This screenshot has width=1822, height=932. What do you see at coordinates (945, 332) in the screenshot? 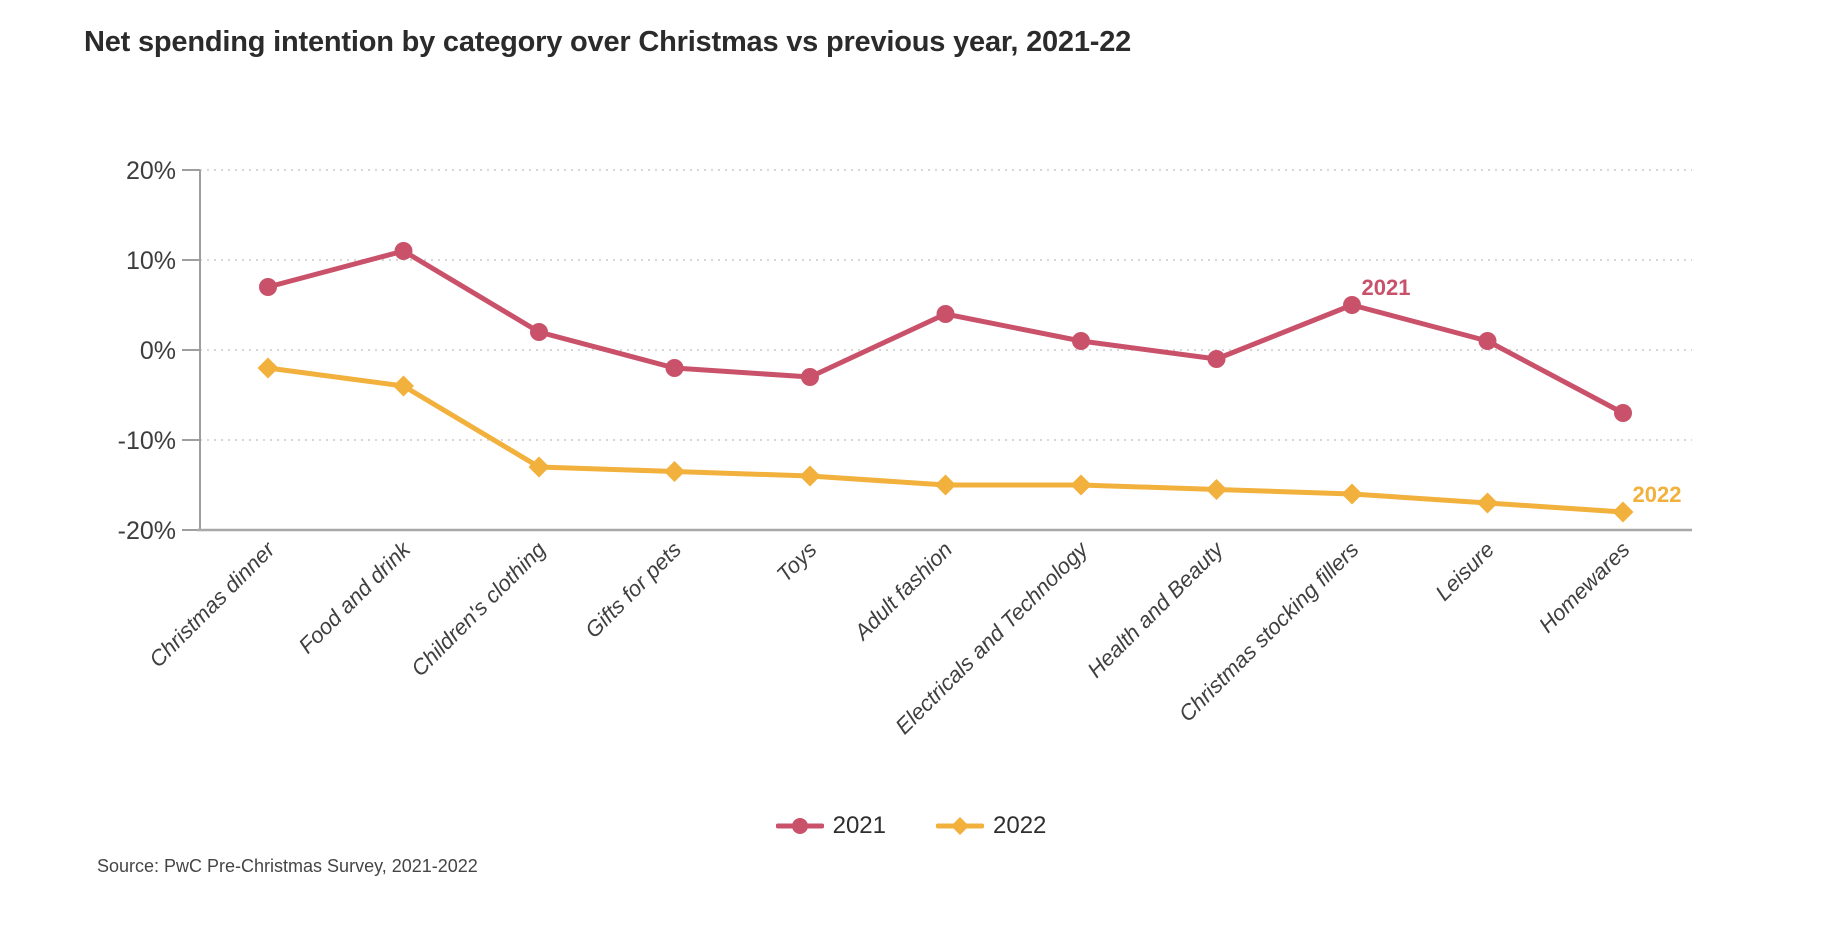
I see `series-line-2021` at bounding box center [945, 332].